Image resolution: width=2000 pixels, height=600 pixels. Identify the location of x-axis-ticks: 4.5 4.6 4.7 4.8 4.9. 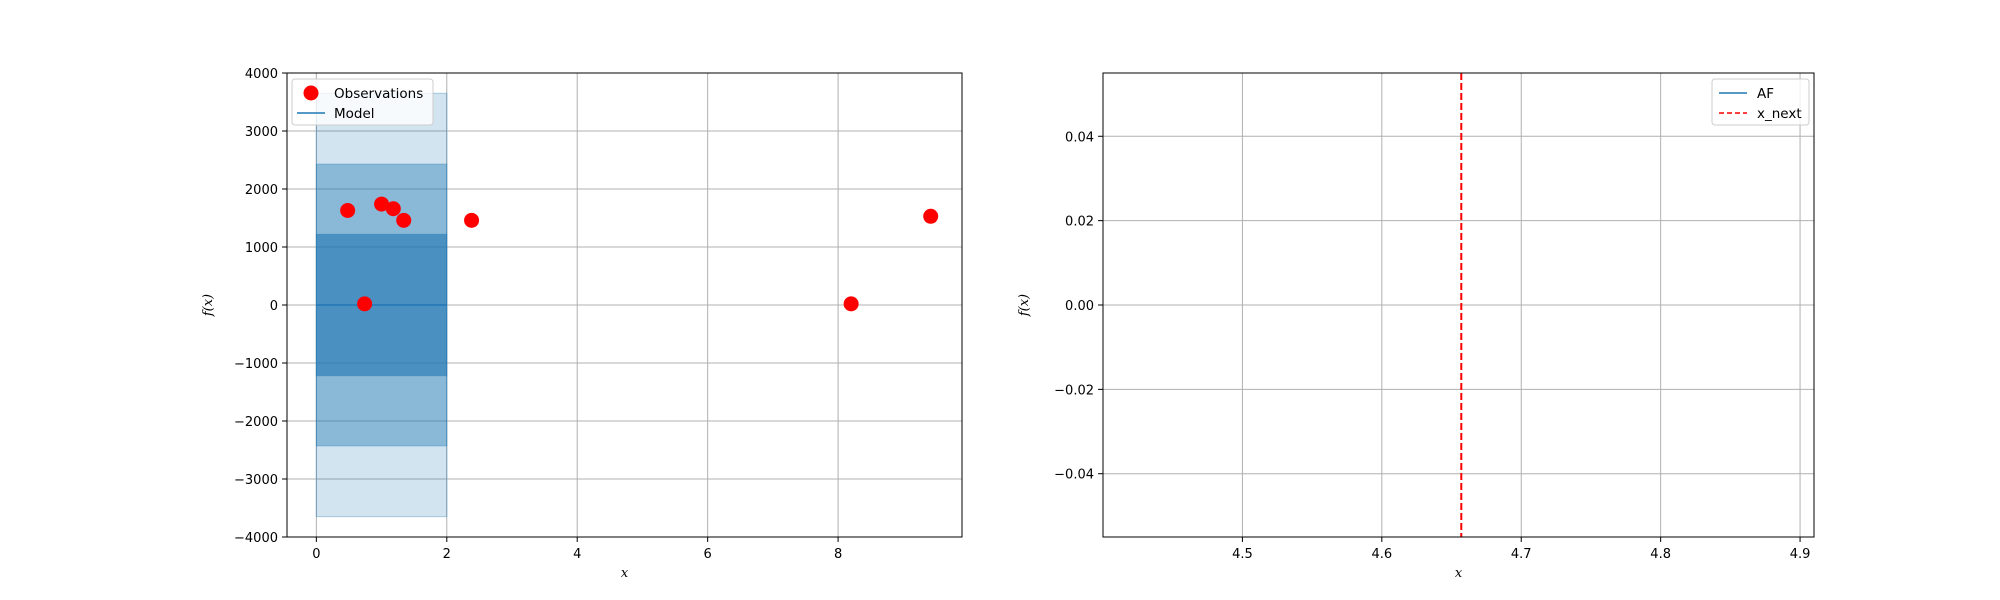
(1521, 549).